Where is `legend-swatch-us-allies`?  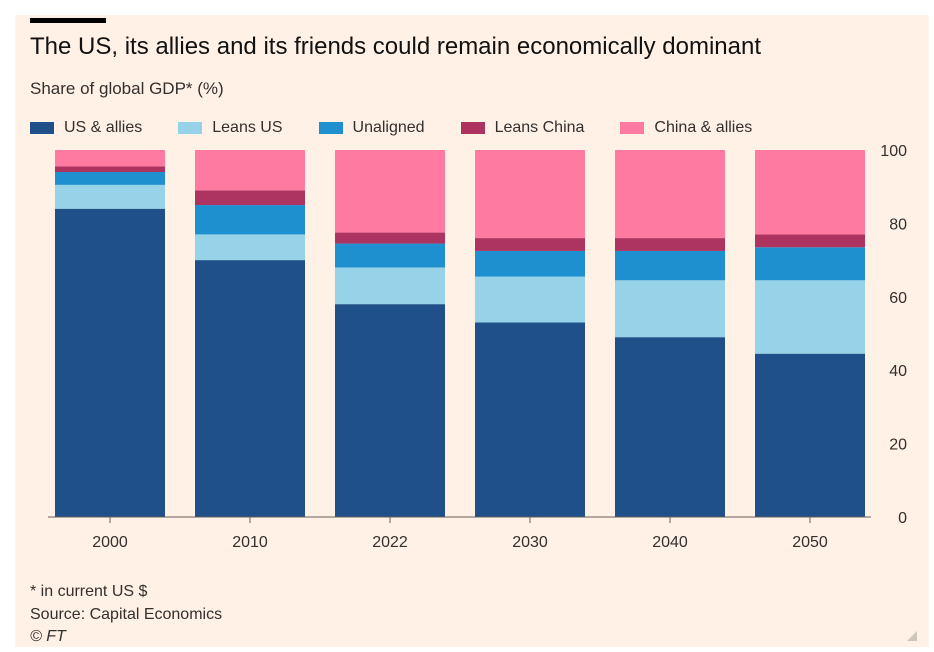
legend-swatch-us-allies is located at coordinates (42, 128).